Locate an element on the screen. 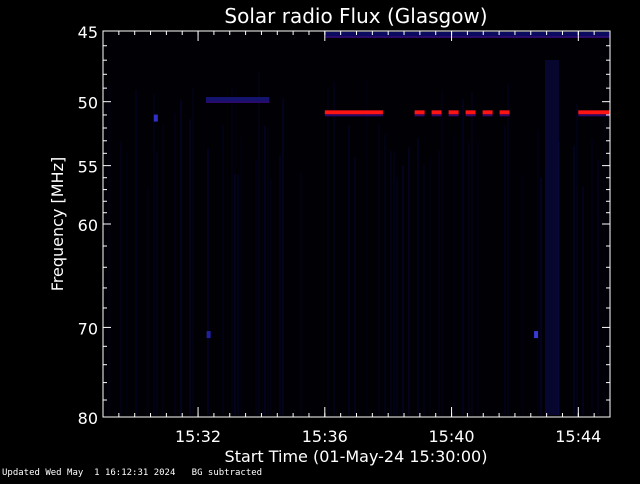 The image size is (640, 484). x-tick-label: 15:40 is located at coordinates (452, 436).